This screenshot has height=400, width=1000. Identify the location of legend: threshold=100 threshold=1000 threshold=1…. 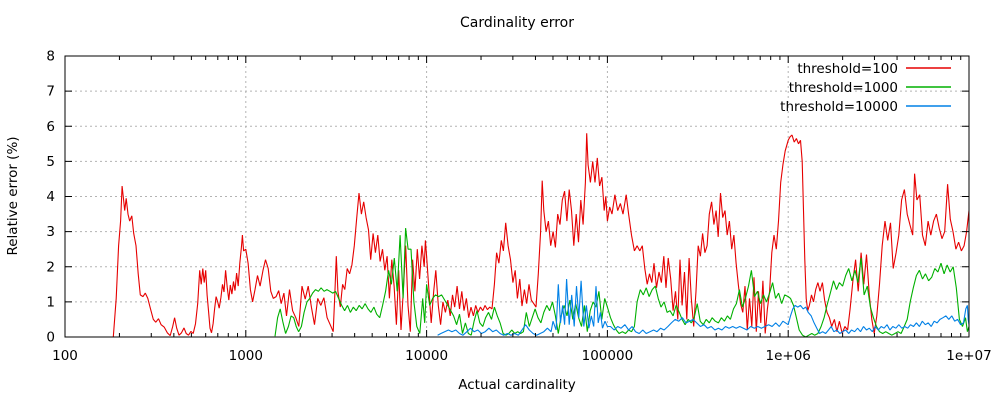
(865, 88).